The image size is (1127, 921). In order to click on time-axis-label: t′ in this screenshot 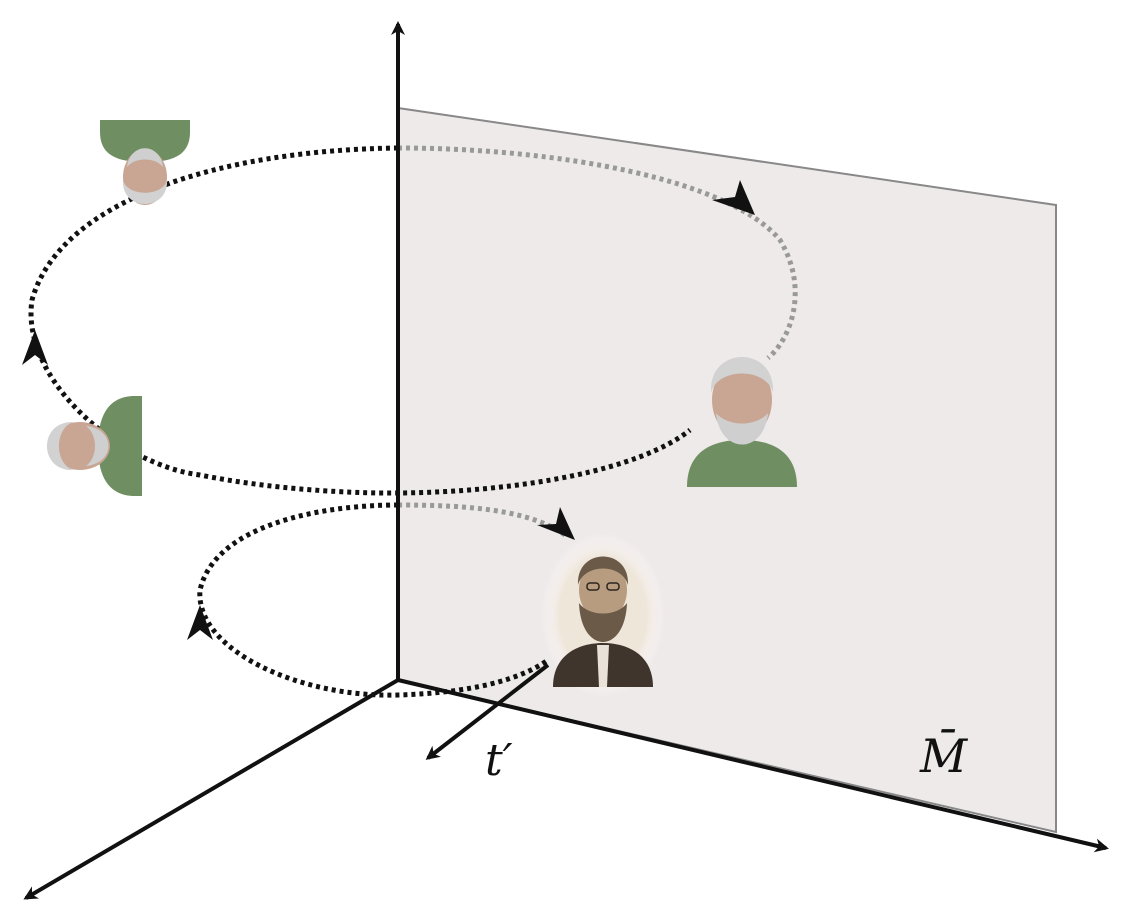, I will do `click(499, 760)`.